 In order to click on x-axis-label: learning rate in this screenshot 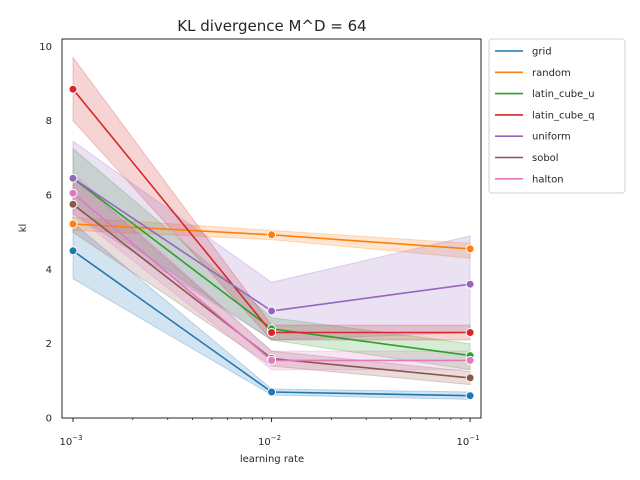, I will do `click(272, 459)`.